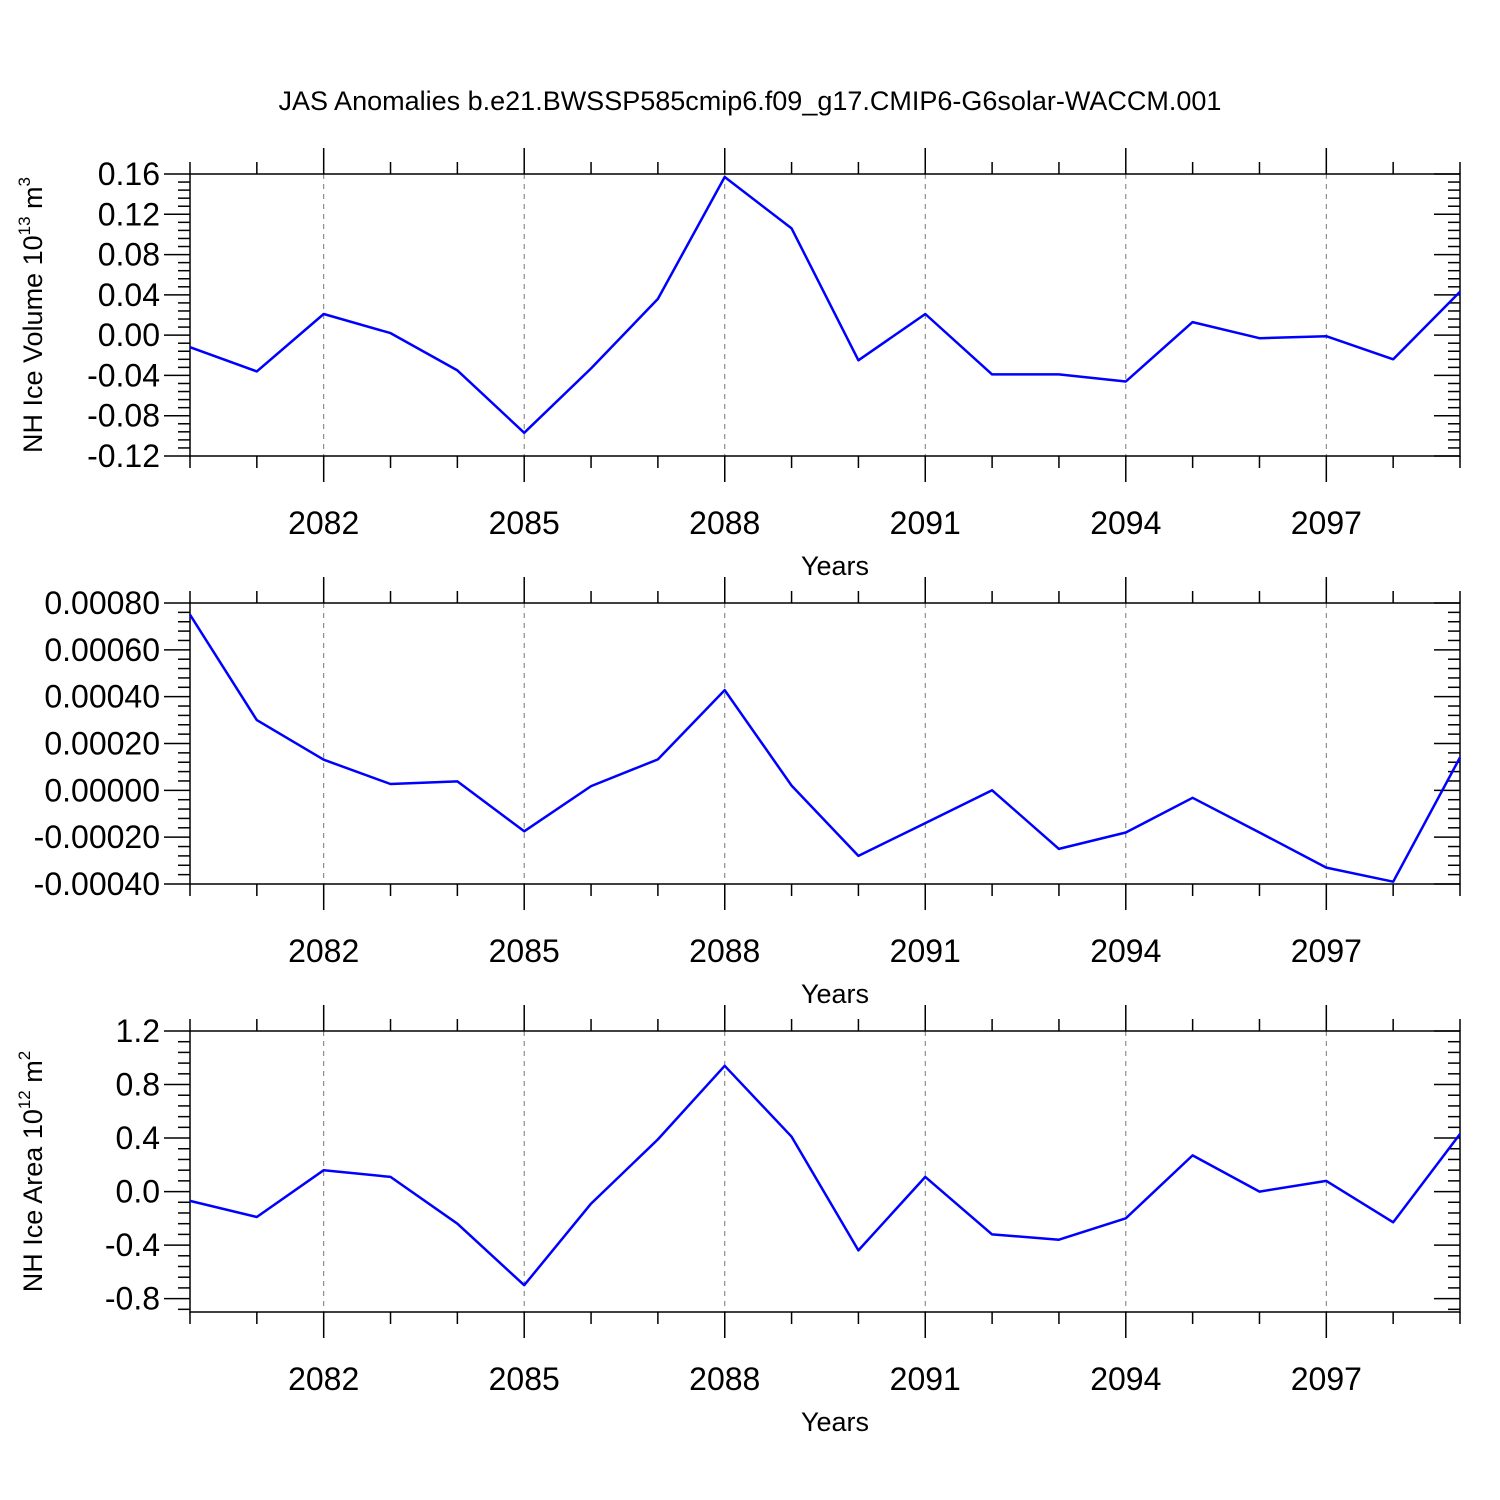 The height and width of the screenshot is (1500, 1500). Describe the element at coordinates (123, 375) in the screenshot. I see `y-tick-label: -0.04` at that location.